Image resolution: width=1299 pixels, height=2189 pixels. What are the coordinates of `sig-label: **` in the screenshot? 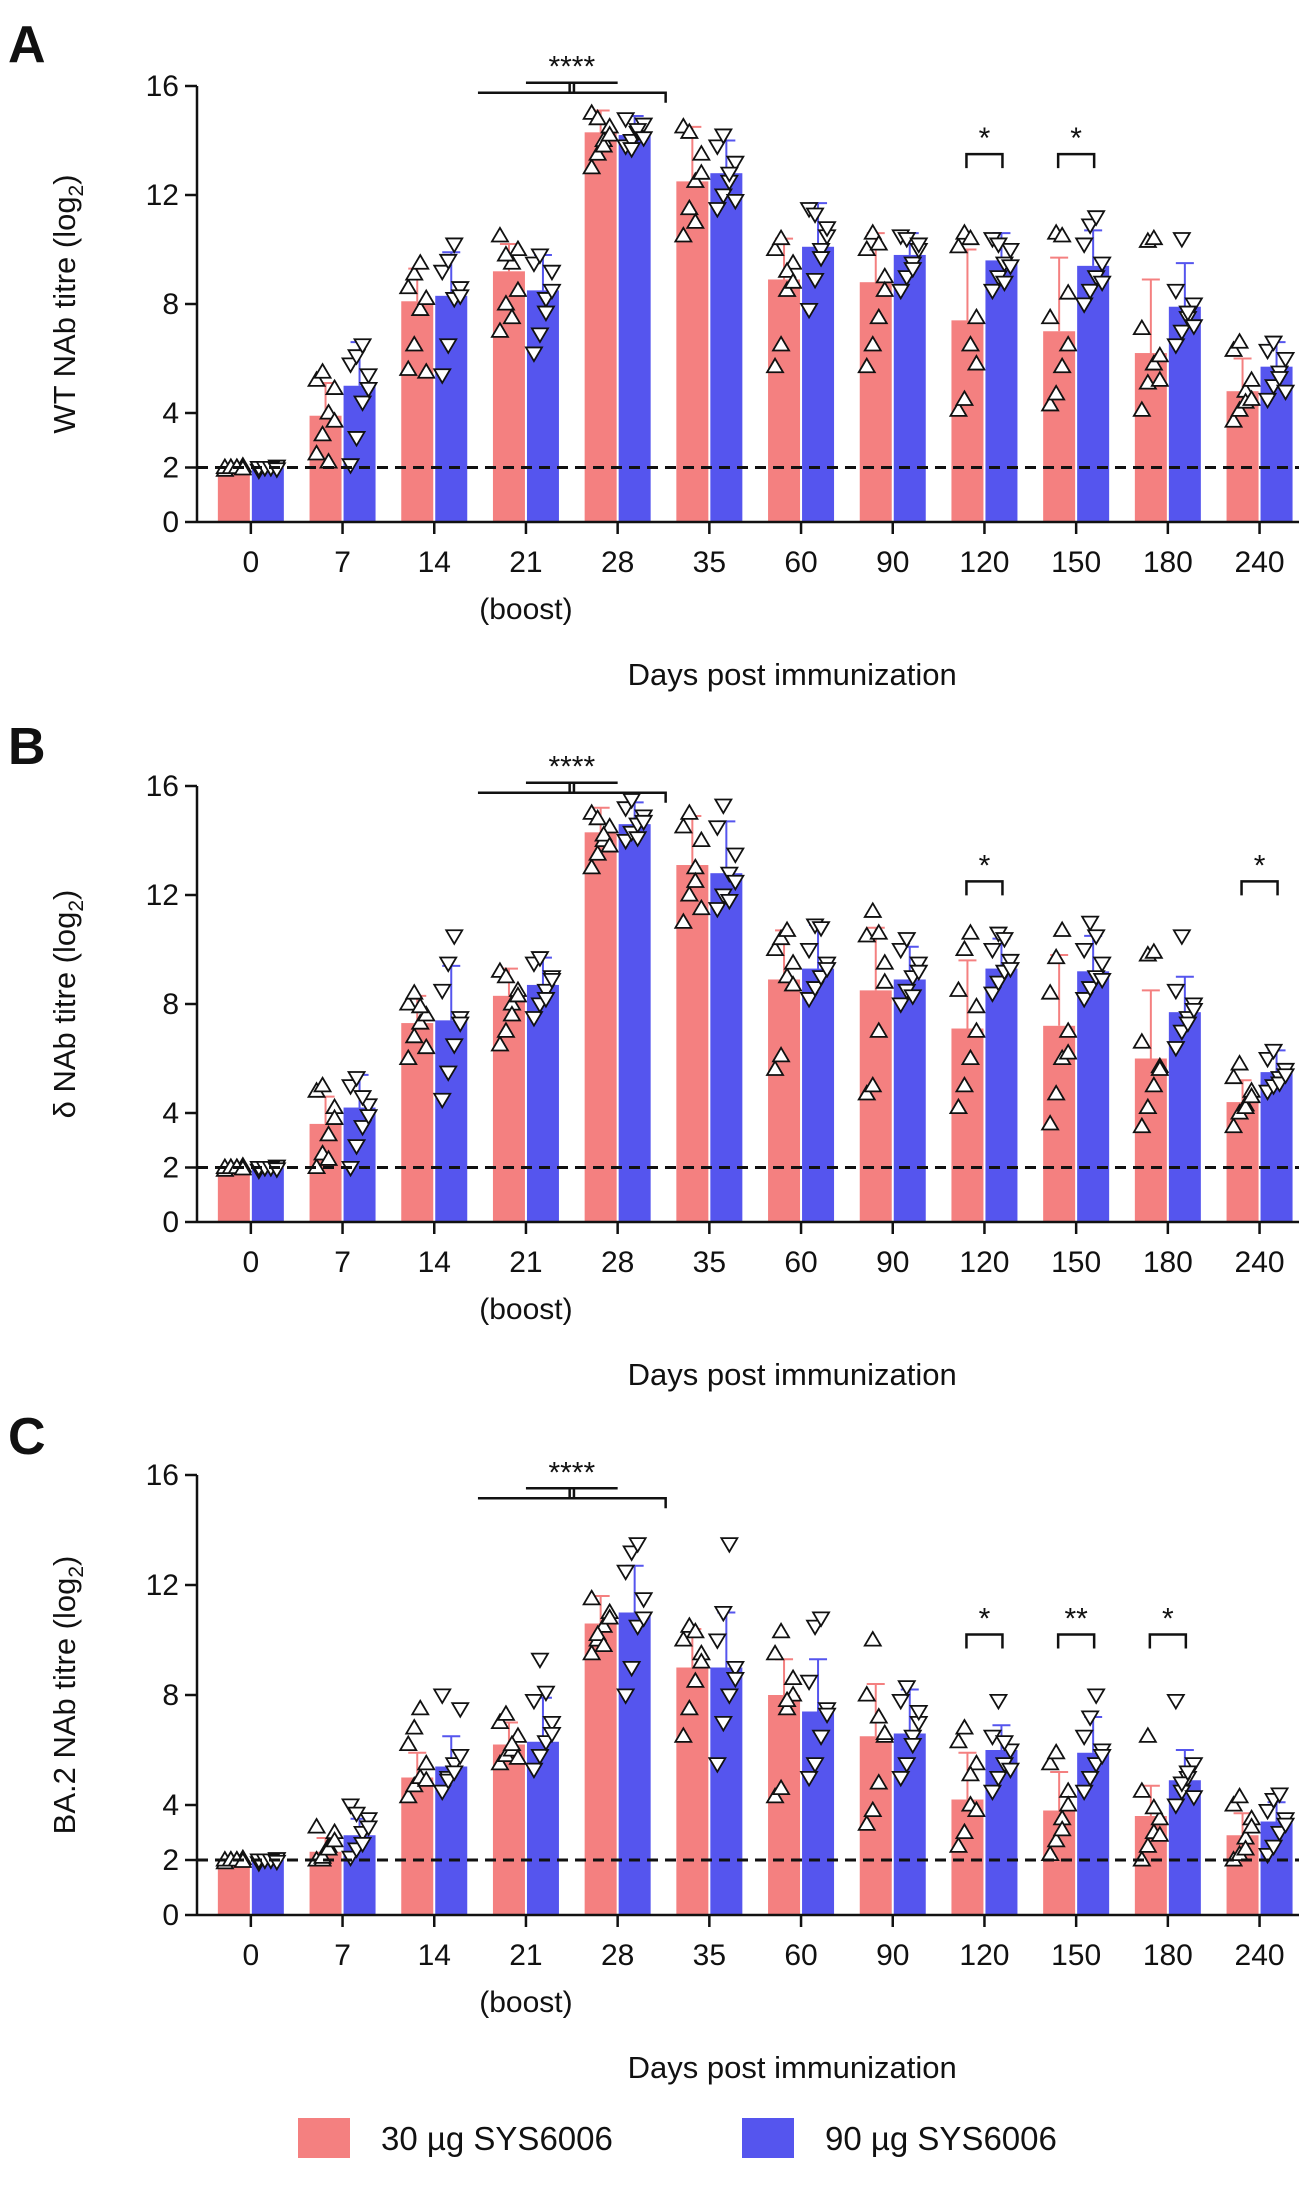 It's located at (1076, 1619).